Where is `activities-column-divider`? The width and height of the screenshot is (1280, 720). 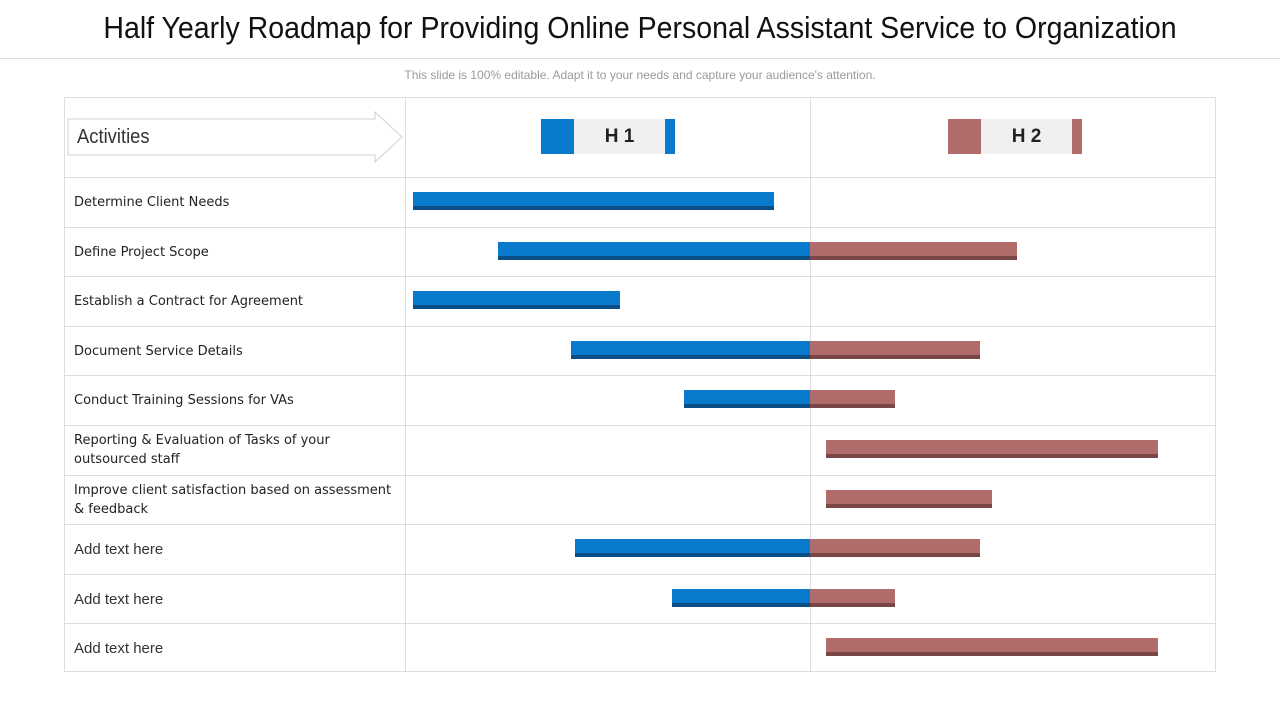
activities-column-divider is located at coordinates (405, 384).